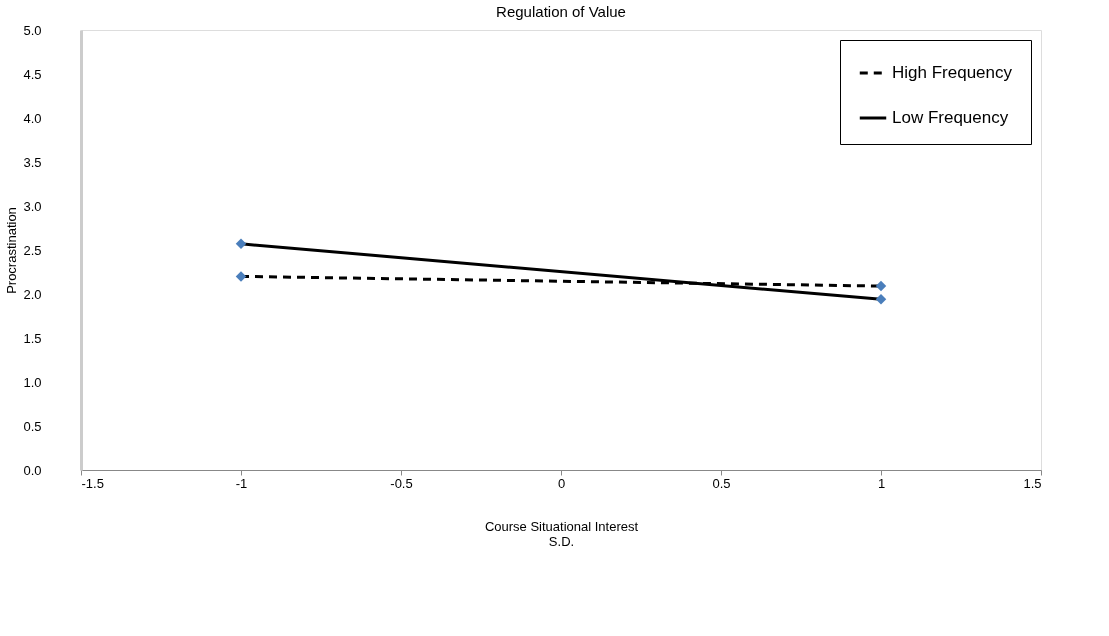  What do you see at coordinates (32, 470) in the screenshot?
I see `y-tick-label: 0.0` at bounding box center [32, 470].